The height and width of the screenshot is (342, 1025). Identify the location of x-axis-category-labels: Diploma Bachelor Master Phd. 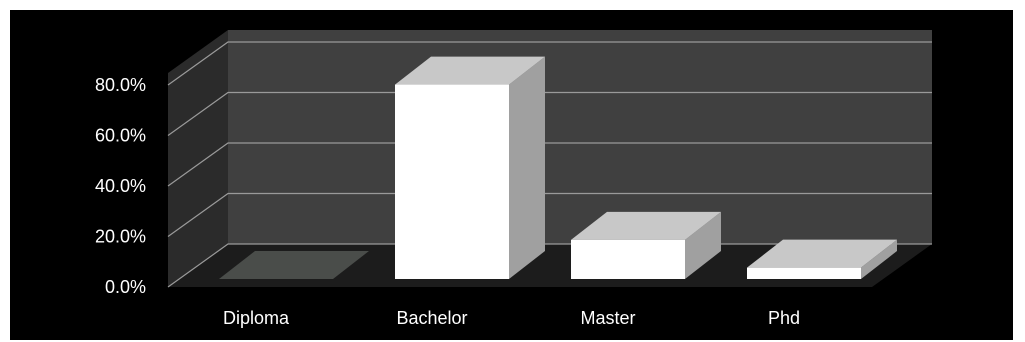
(511, 318).